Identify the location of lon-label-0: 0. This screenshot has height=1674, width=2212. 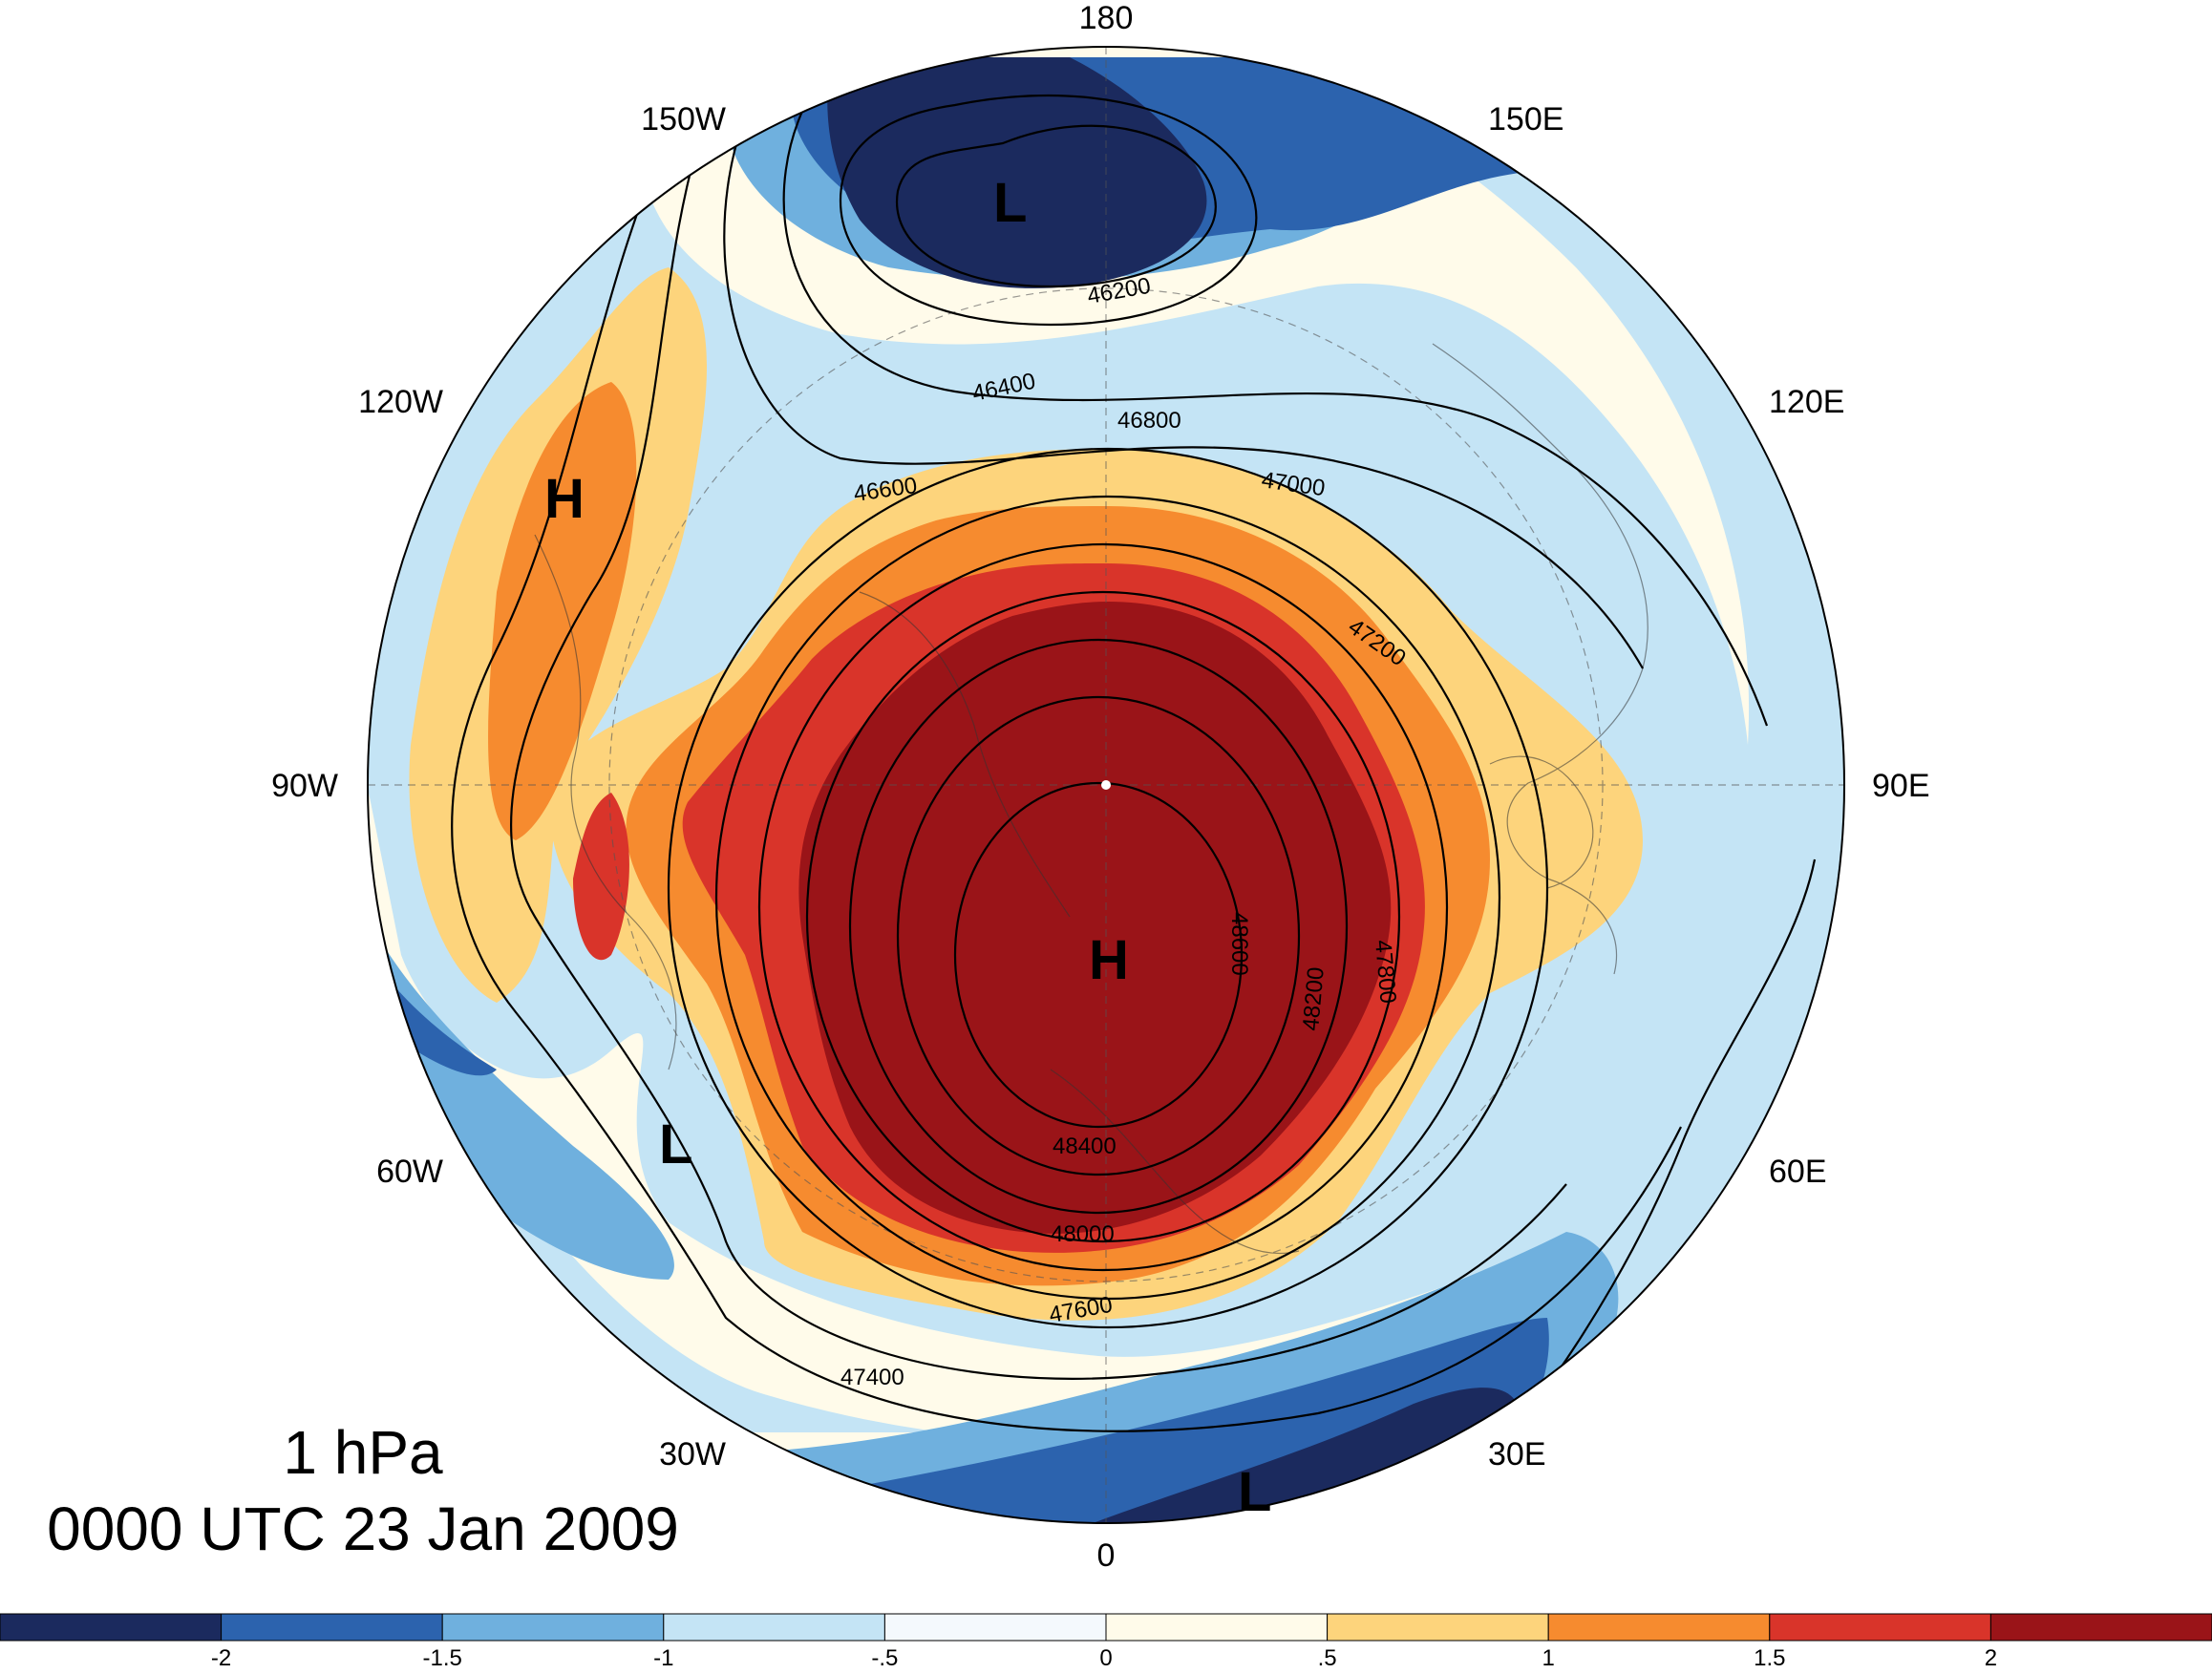
(1106, 1555).